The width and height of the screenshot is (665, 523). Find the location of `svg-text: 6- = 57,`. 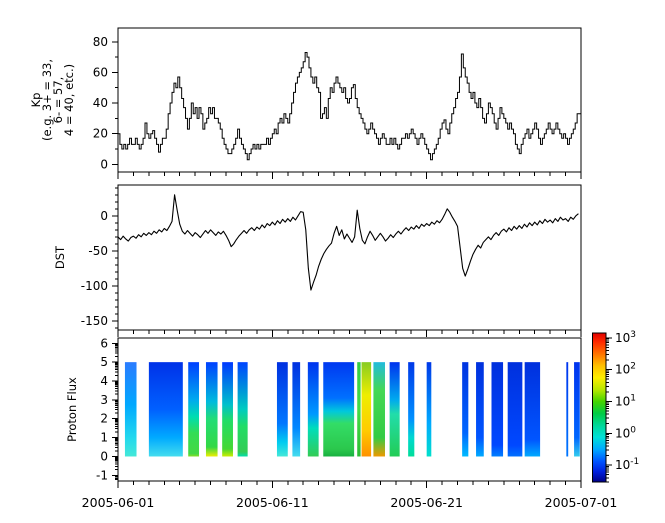

svg-text: 6- = 57, is located at coordinates (58, 100).